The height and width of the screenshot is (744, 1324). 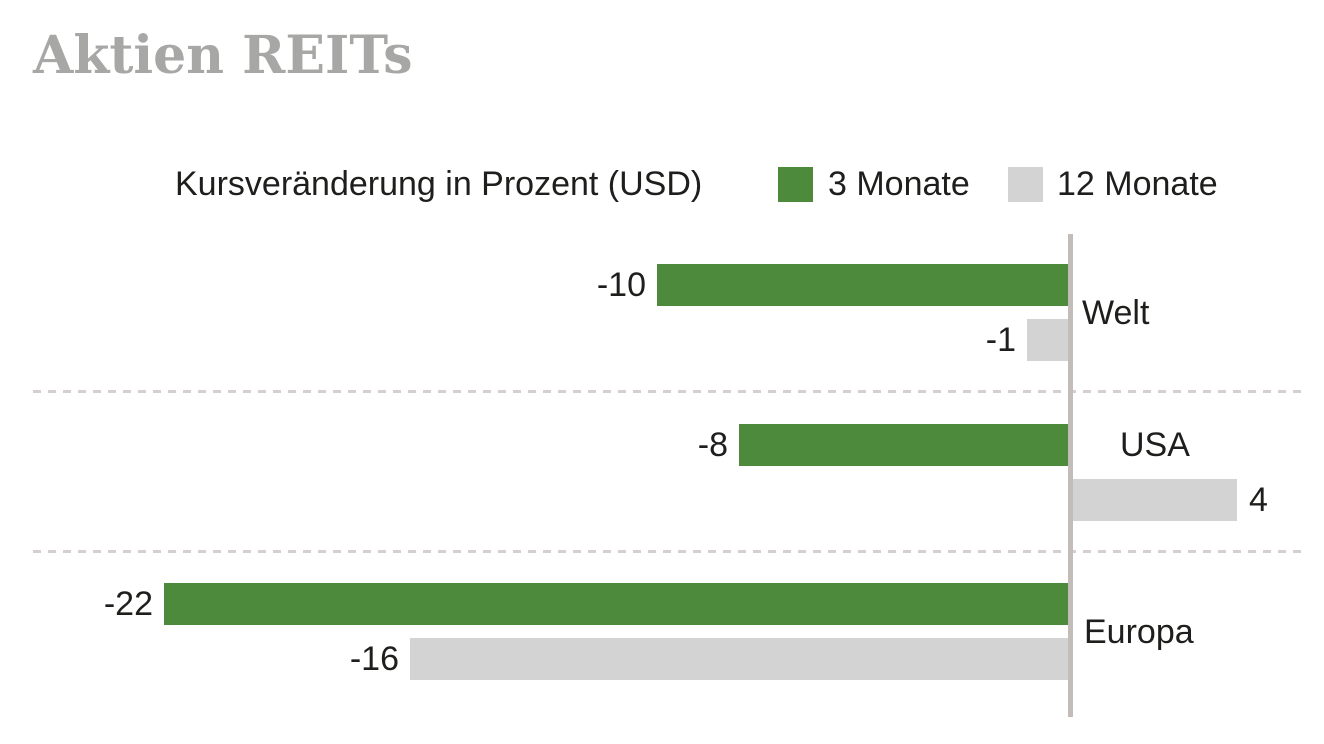 I want to click on chart-subtitle: Kursveränderung in Prozent (USD), so click(x=439, y=184).